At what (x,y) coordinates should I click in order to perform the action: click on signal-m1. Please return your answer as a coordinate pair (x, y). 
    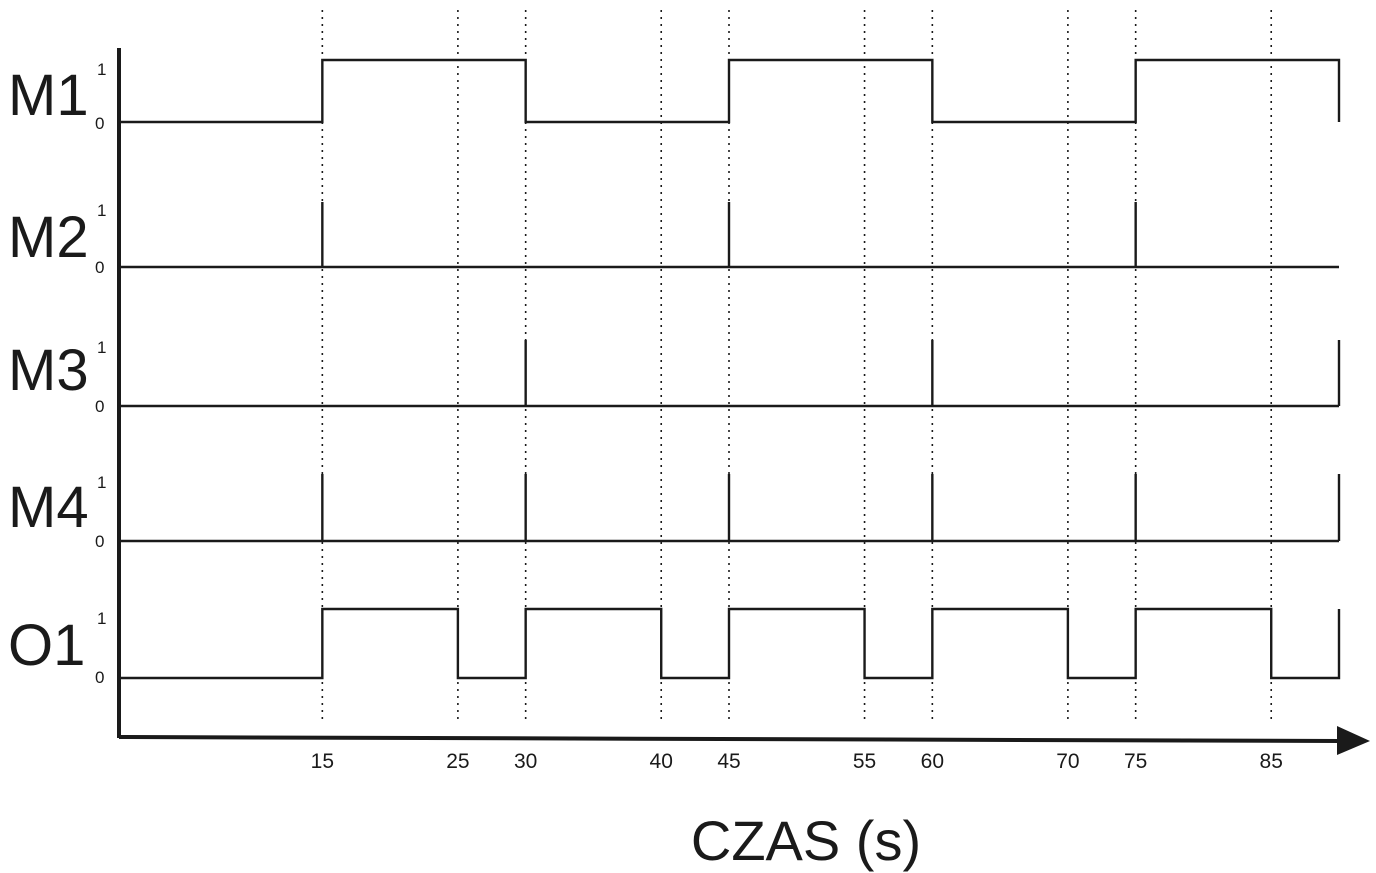
    Looking at the image, I should click on (730, 91).